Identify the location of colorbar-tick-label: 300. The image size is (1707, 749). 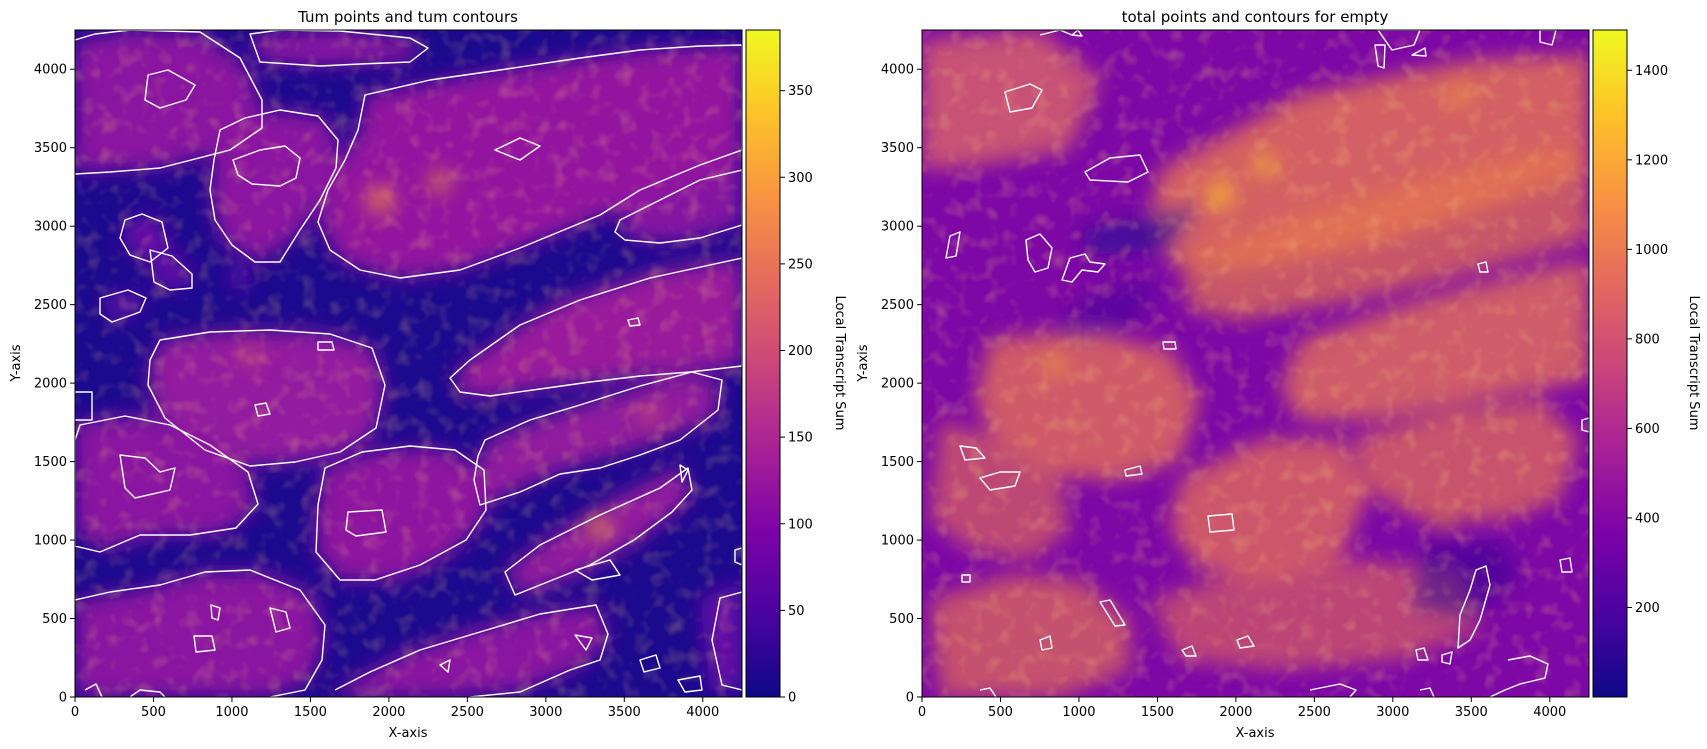
(800, 178).